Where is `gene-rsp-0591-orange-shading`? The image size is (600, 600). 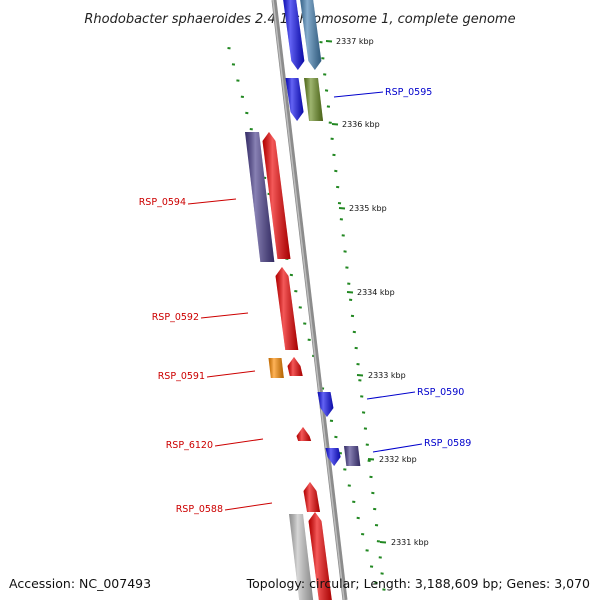
gene-rsp-0591-orange-shading is located at coordinates (276, 368).